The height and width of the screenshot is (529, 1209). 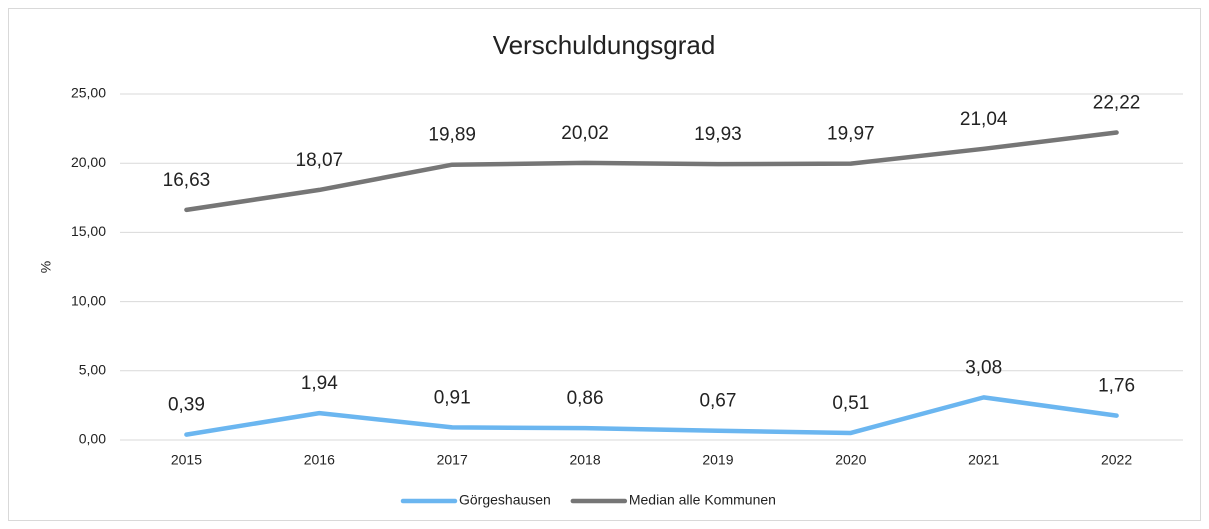 What do you see at coordinates (717, 460) in the screenshot?
I see `x-tick-label: 2019` at bounding box center [717, 460].